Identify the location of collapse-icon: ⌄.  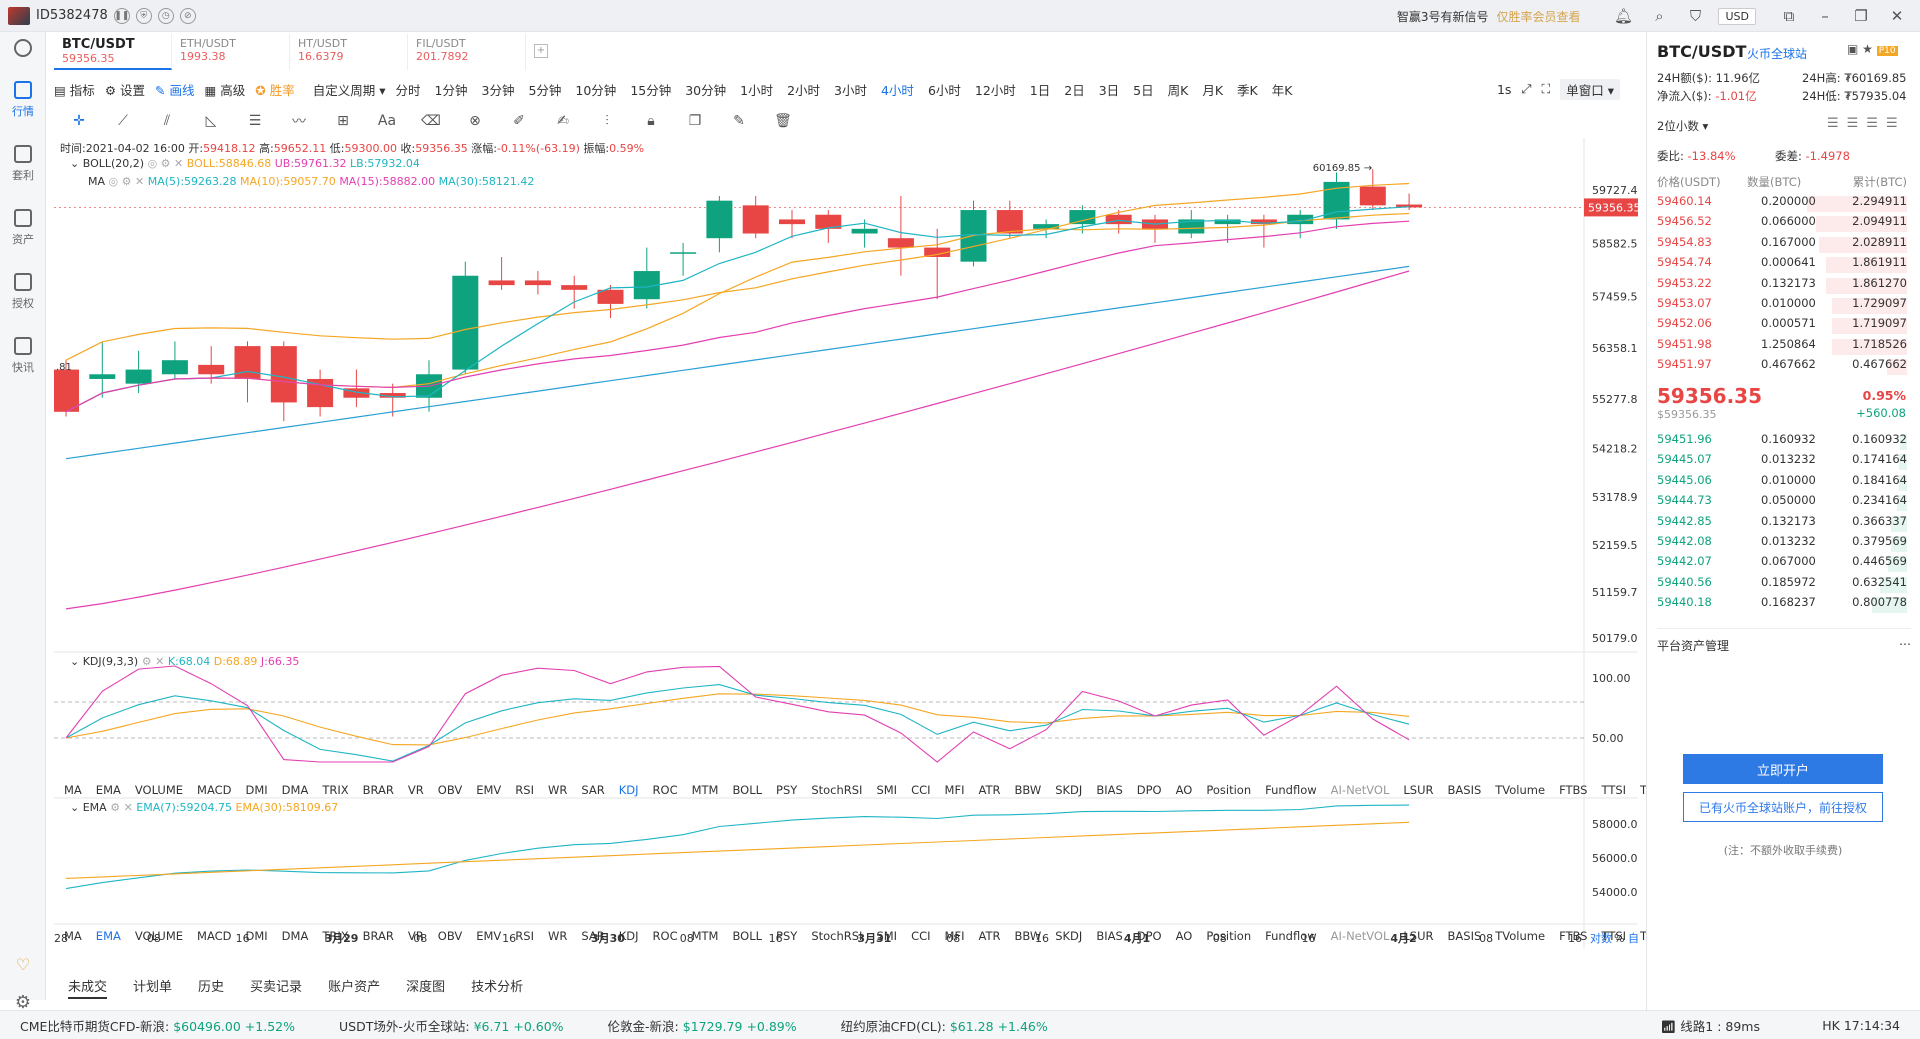
(75, 807).